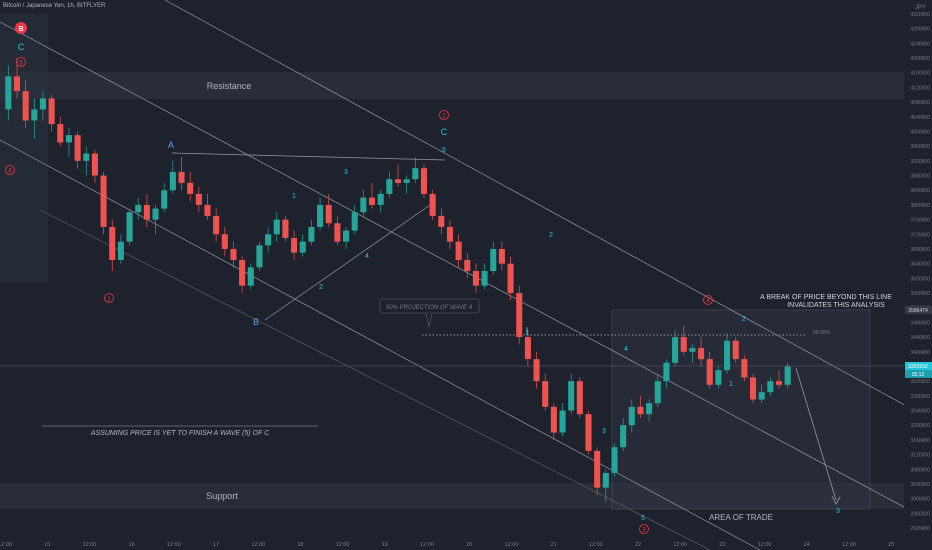 This screenshot has height=550, width=932. What do you see at coordinates (644, 531) in the screenshot?
I see `svg-text: 3` at bounding box center [644, 531].